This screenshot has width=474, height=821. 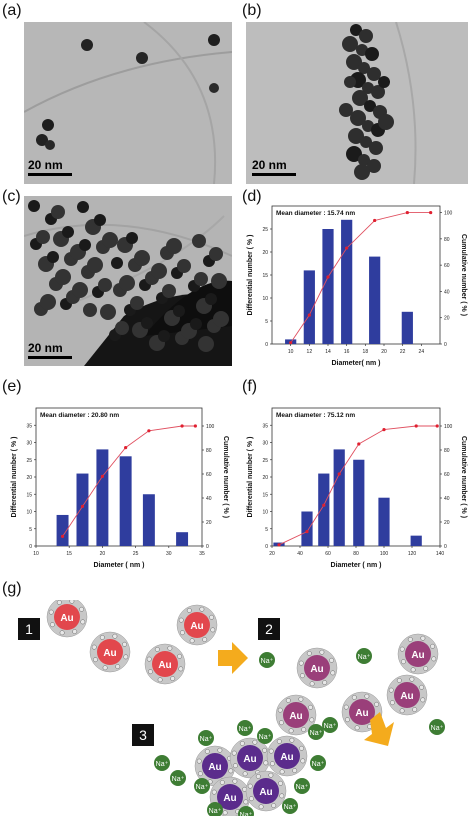 What do you see at coordinates (447, 319) in the screenshot?
I see `y2-tick-label: 20` at bounding box center [447, 319].